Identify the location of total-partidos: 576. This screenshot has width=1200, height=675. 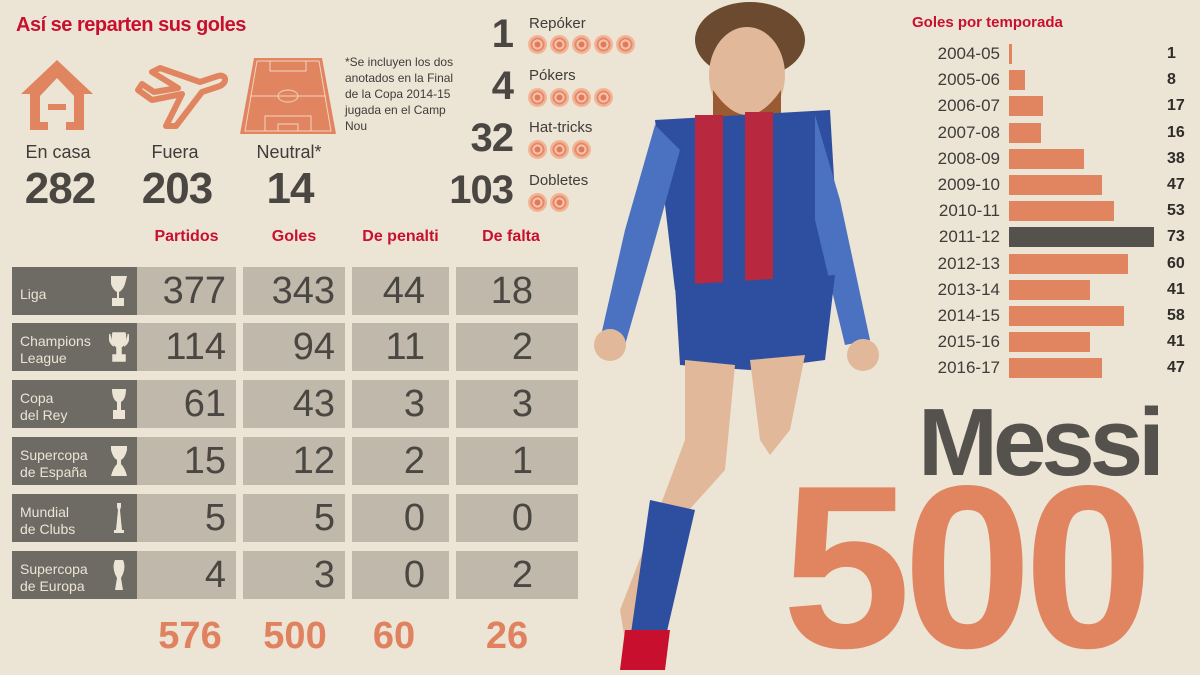
(190, 636).